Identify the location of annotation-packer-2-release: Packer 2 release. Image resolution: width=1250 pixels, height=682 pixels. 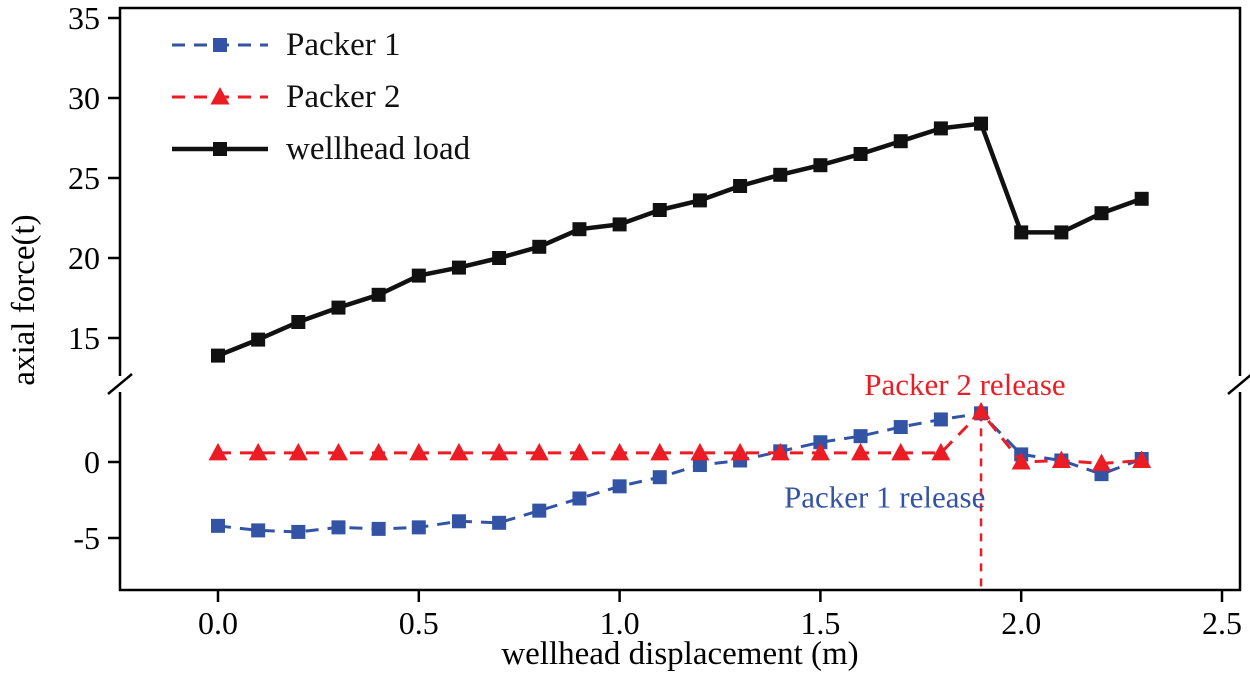
(964, 384).